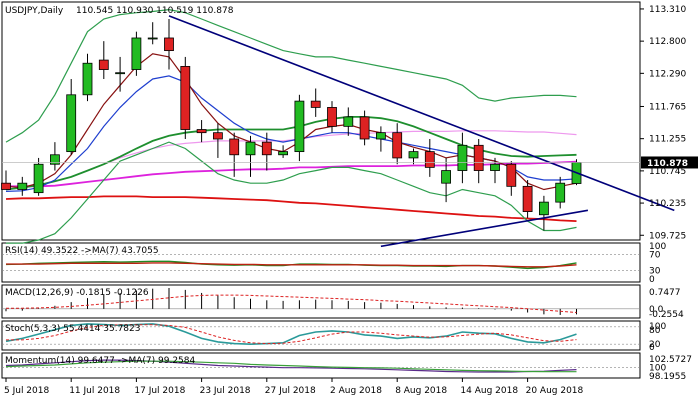  What do you see at coordinates (489, 391) in the screenshot?
I see `x-axis-tick-label: 14 Aug 2018` at bounding box center [489, 391].